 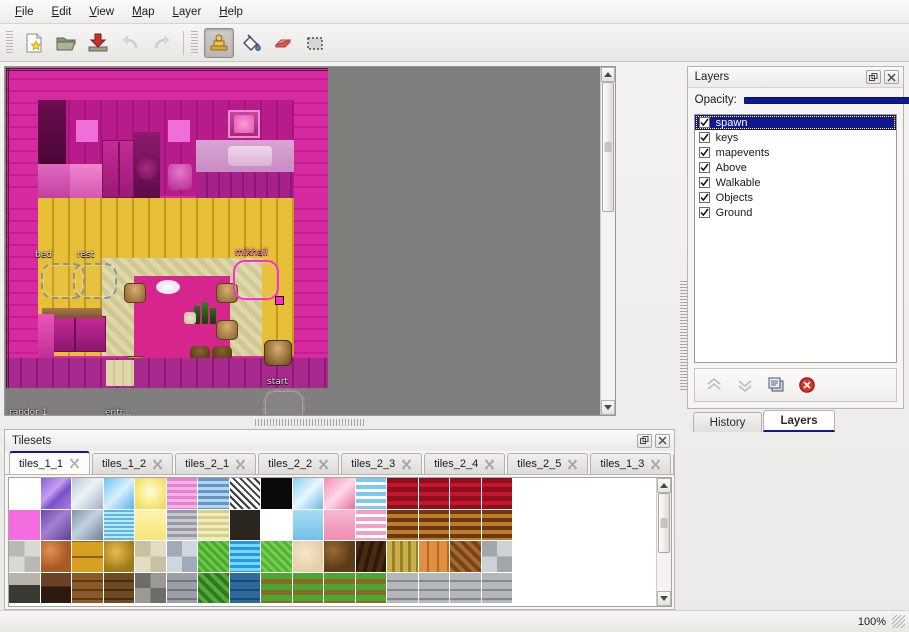 I want to click on tileset-tab-tiles_2_2: tiles_2_2, so click(x=299, y=463).